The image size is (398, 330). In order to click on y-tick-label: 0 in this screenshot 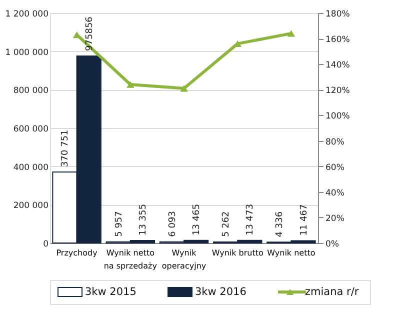, I will do `click(45, 245)`.